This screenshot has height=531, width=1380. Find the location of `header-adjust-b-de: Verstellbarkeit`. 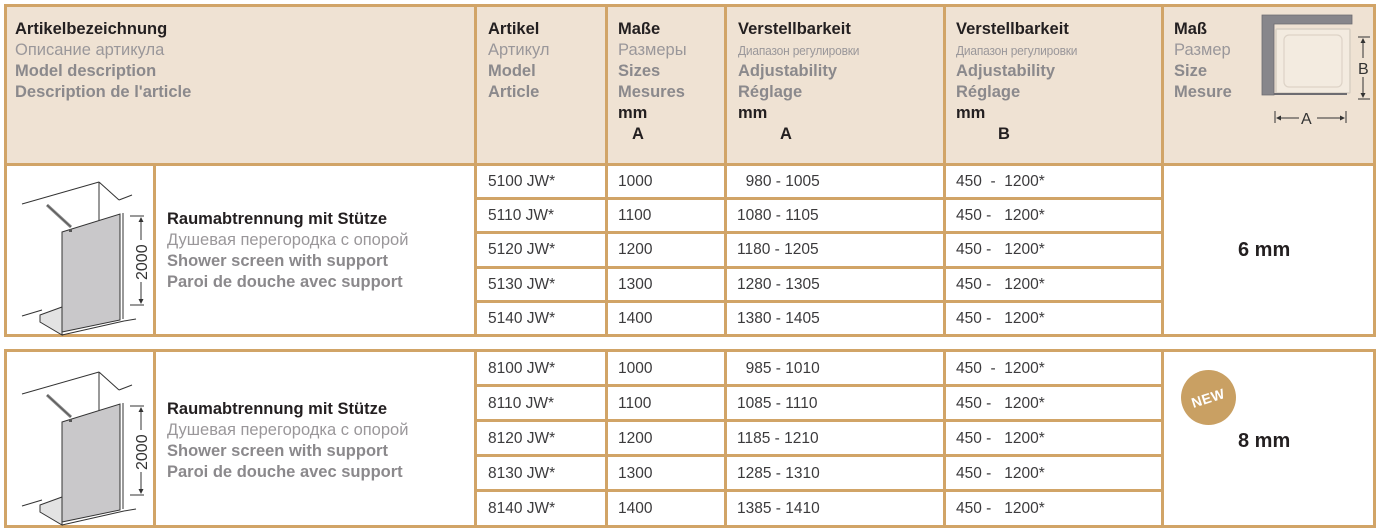

header-adjust-b-de: Verstellbarkeit is located at coordinates (1012, 29).